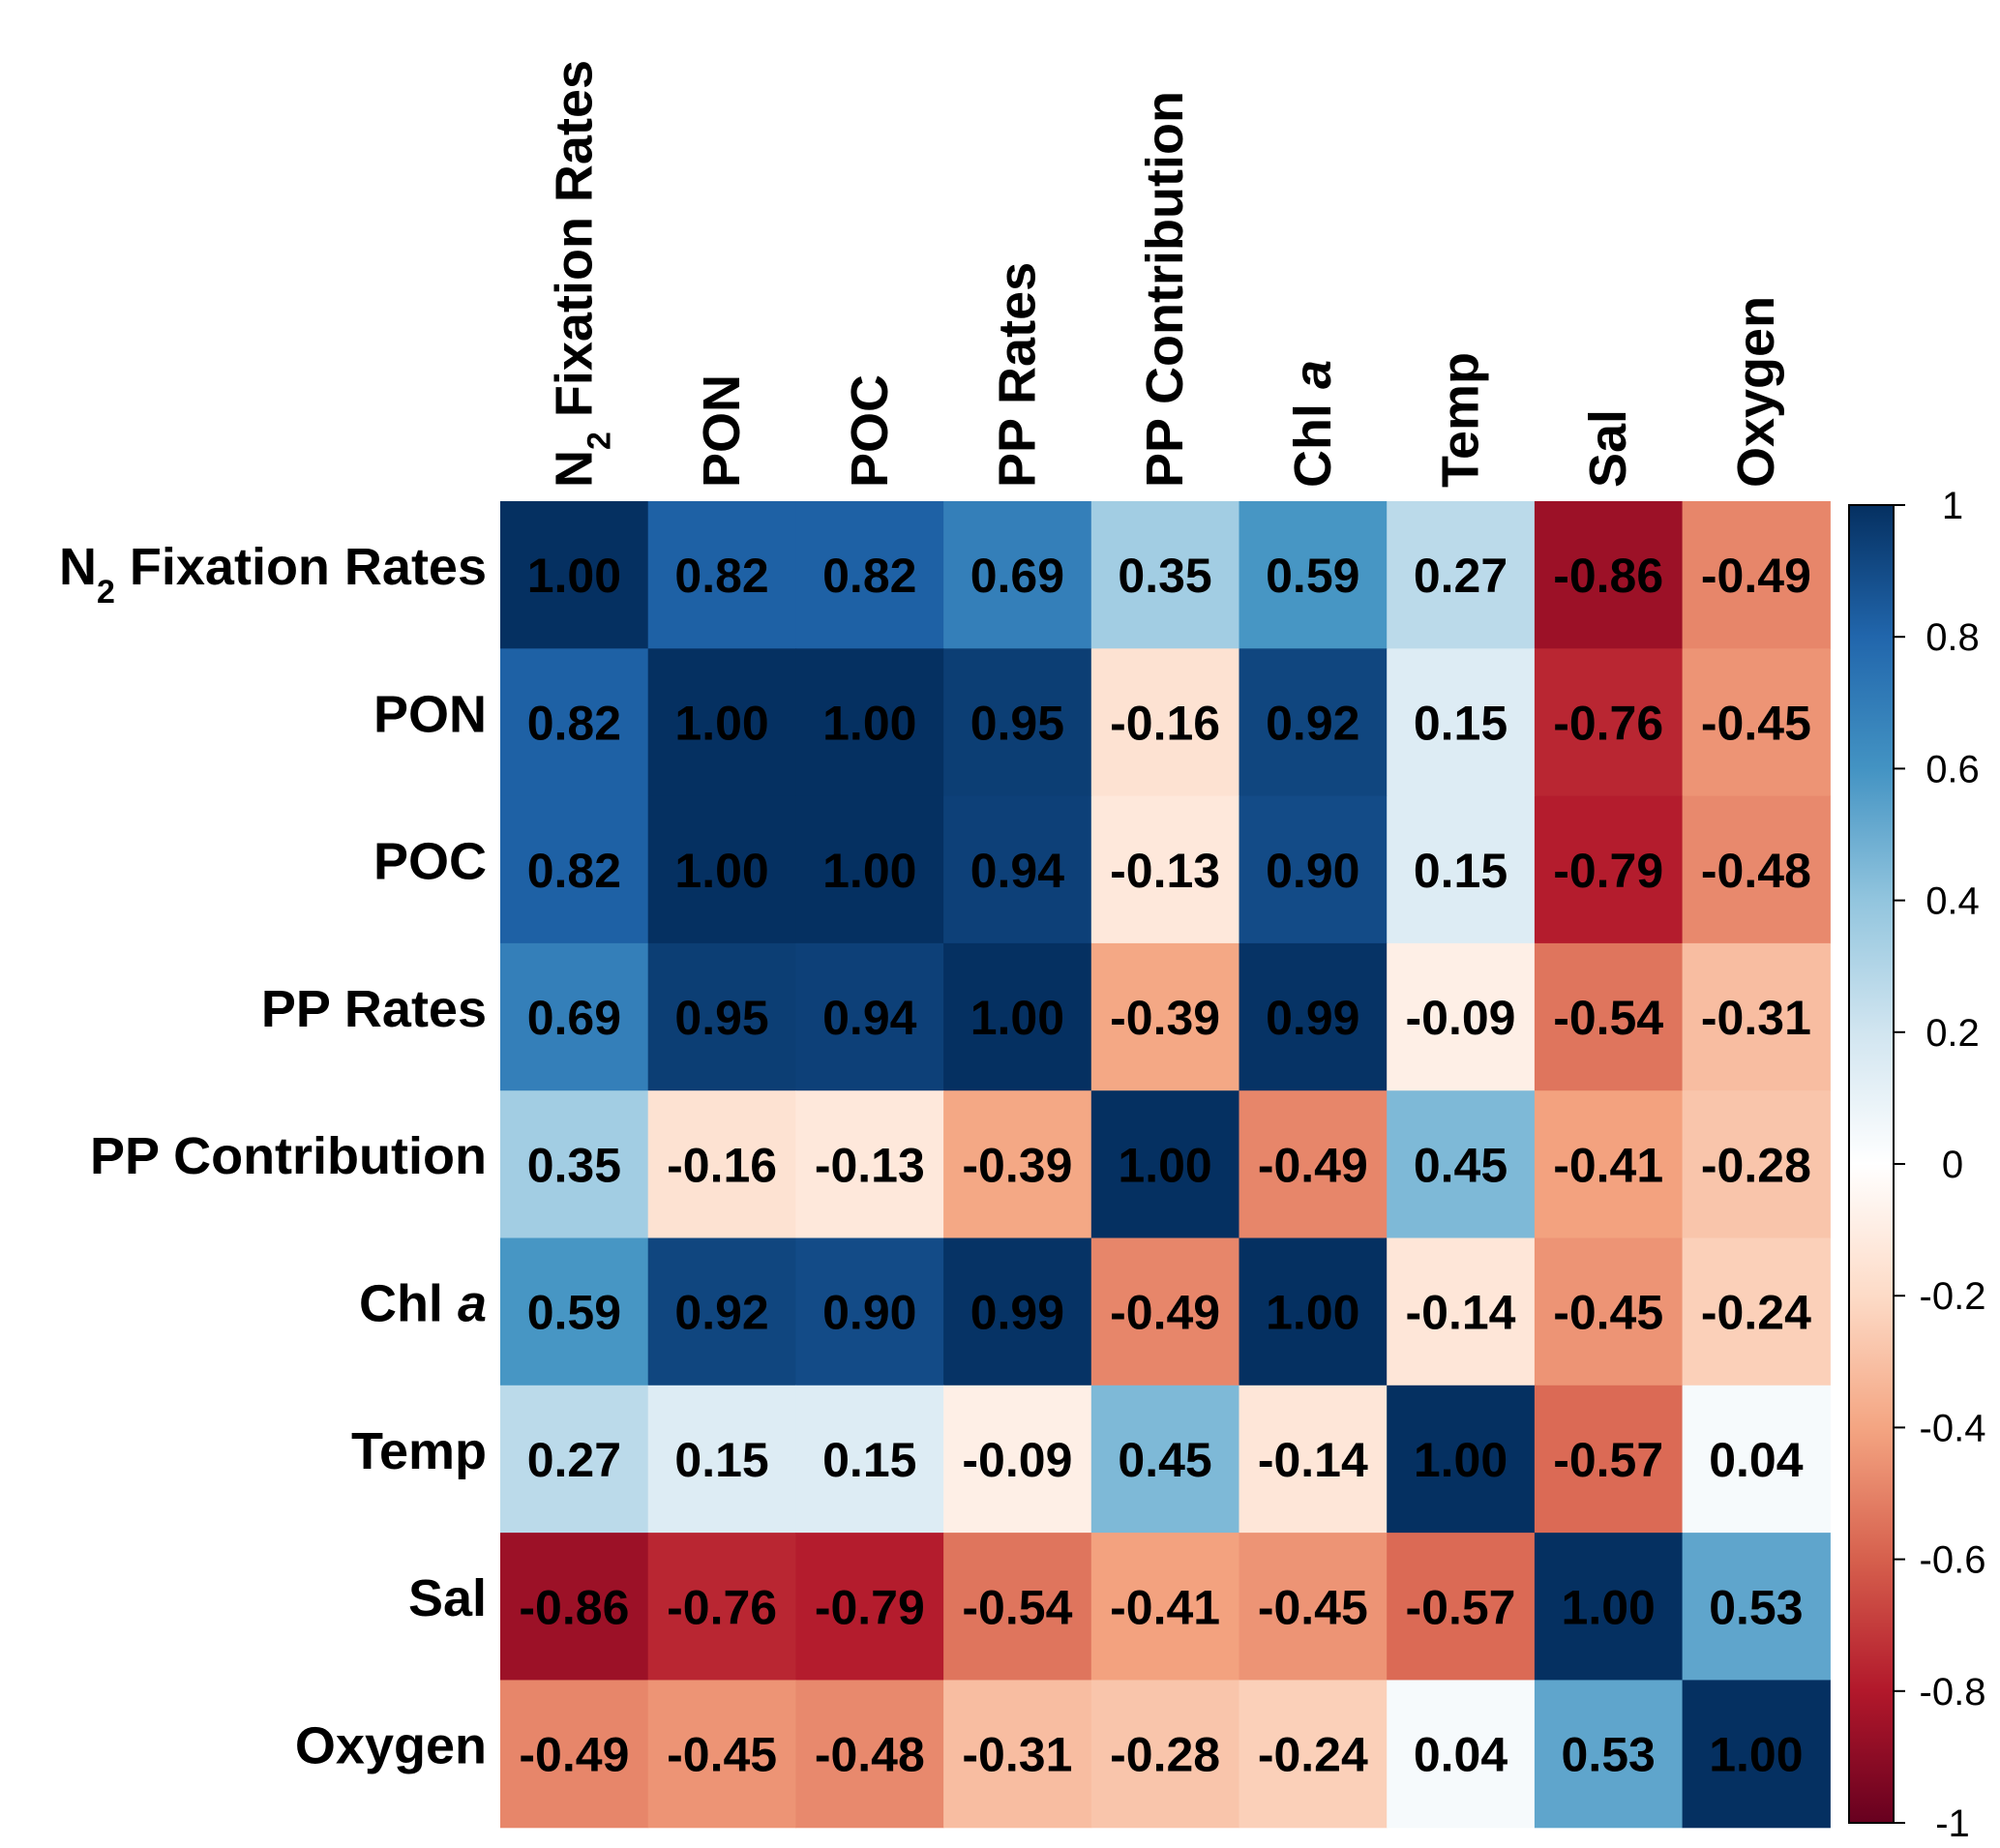  What do you see at coordinates (869, 722) in the screenshot?
I see `cell-pon-poc` at bounding box center [869, 722].